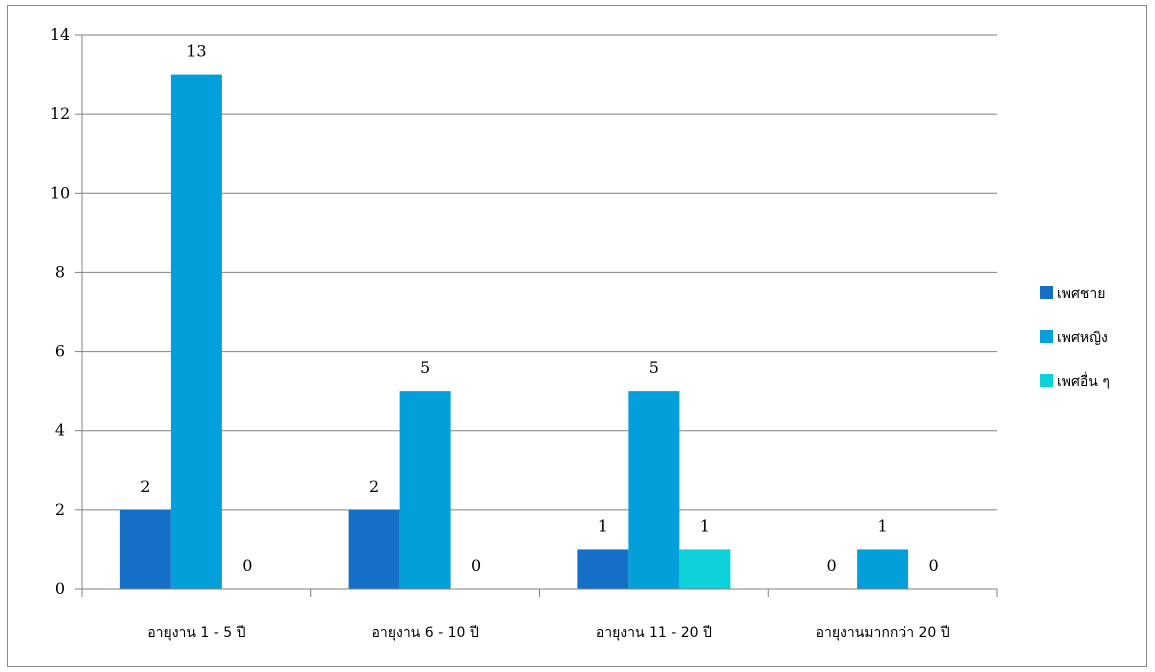 The image size is (1155, 672). I want to click on x-tick-label: อายุงานมากกว่า 20 ปี, so click(883, 633).